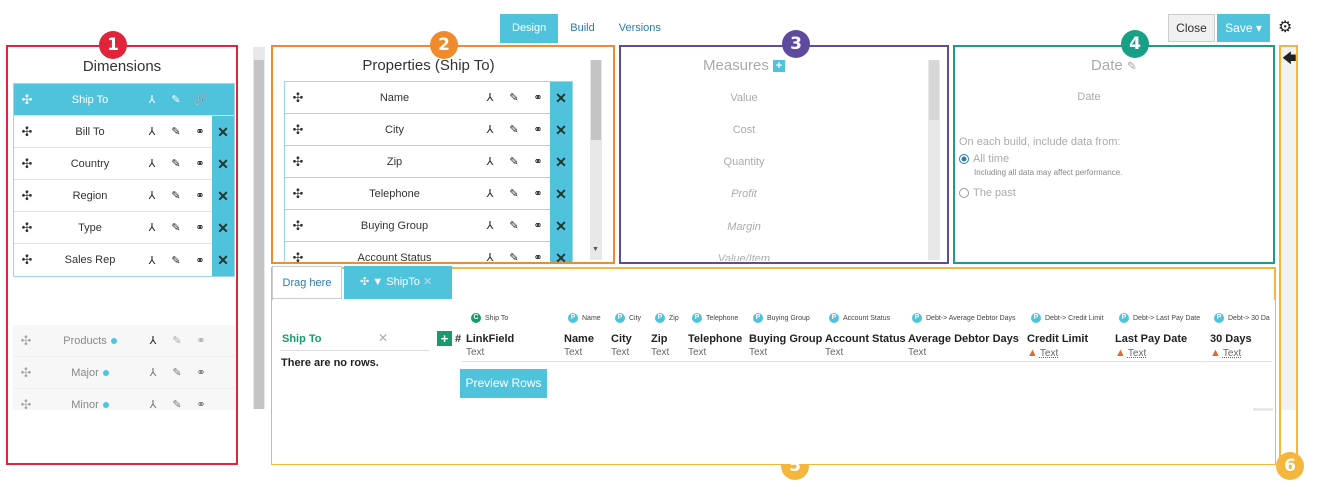 The height and width of the screenshot is (487, 1318). What do you see at coordinates (124, 373) in the screenshot?
I see `dimension-row-major: ✣ Major ⅄ ✎ ⚭` at bounding box center [124, 373].